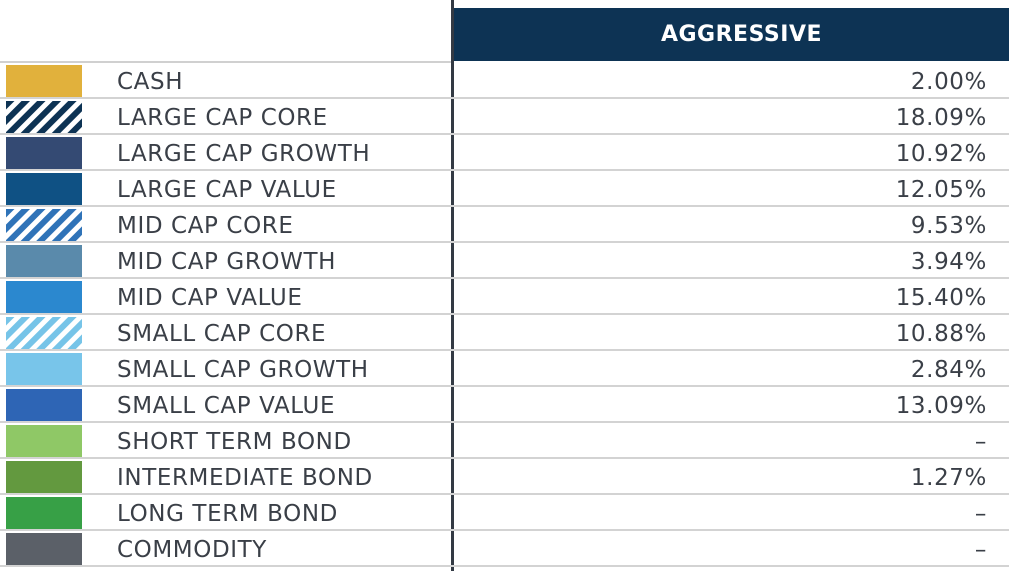  What do you see at coordinates (941, 298) in the screenshot?
I see `row-value: 15.40%` at bounding box center [941, 298].